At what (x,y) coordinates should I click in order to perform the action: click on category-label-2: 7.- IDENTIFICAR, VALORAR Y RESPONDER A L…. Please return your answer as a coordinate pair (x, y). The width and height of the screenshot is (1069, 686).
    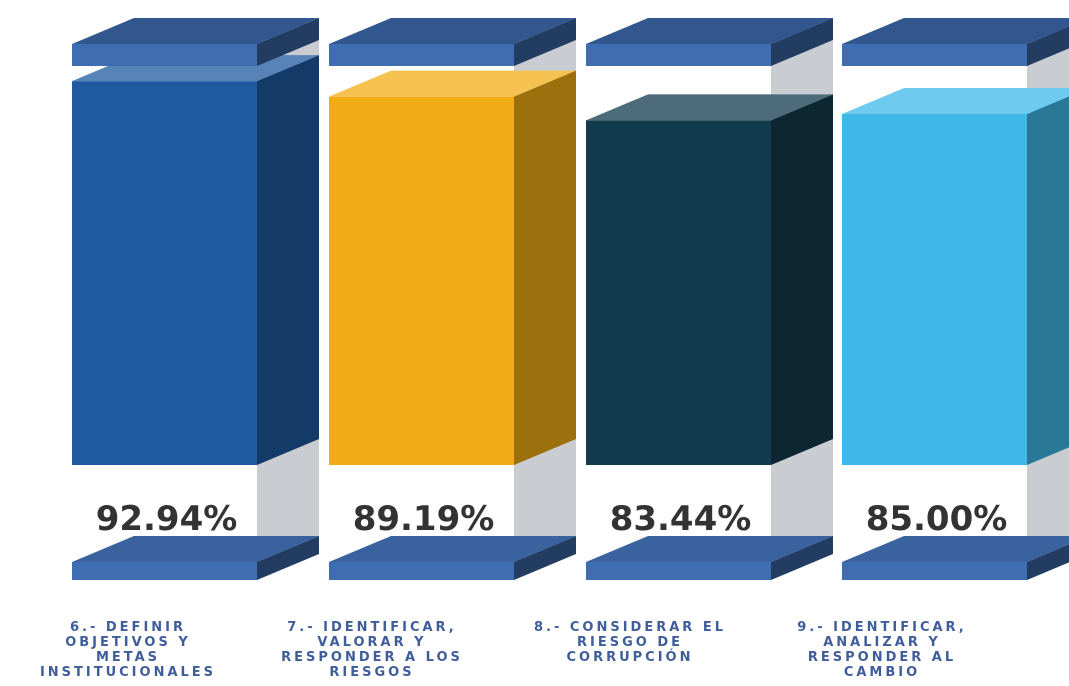
    Looking at the image, I should click on (372, 650).